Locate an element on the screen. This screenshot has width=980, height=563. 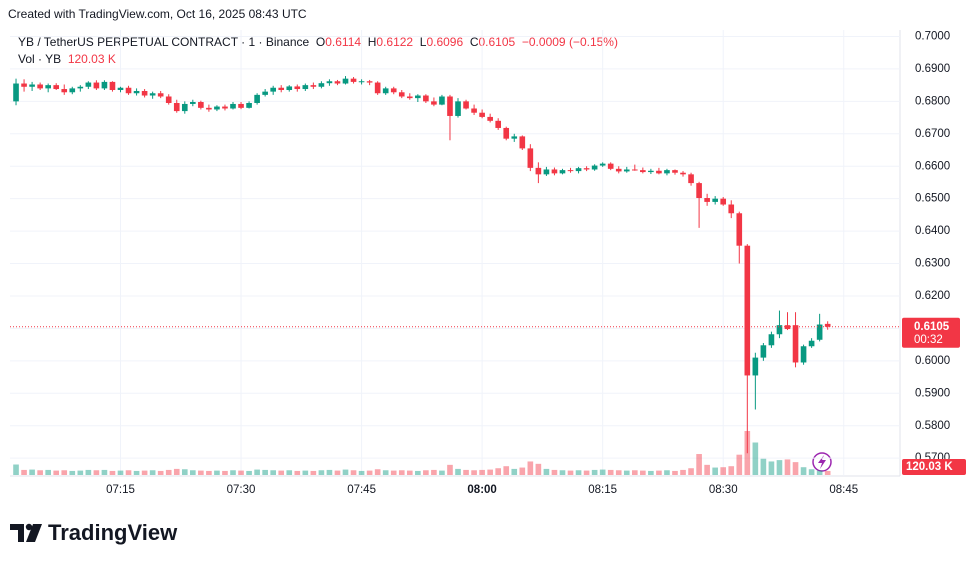
x-tick-label: 07:45 is located at coordinates (361, 490).